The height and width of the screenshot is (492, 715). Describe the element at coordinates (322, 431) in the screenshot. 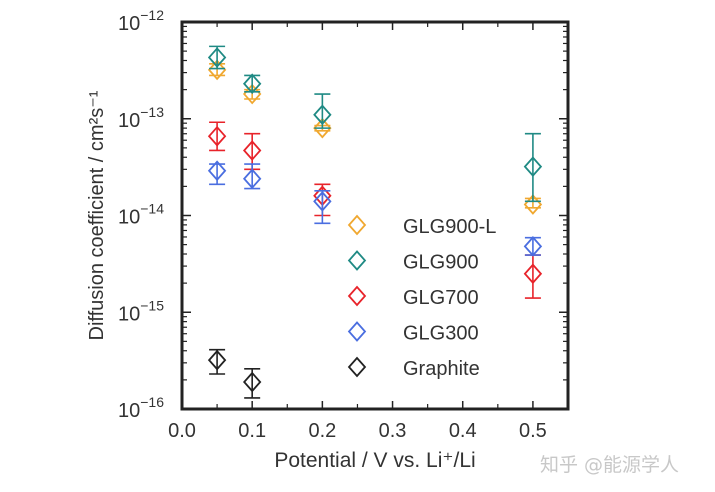

I see `x-tick-label: 0.2` at that location.